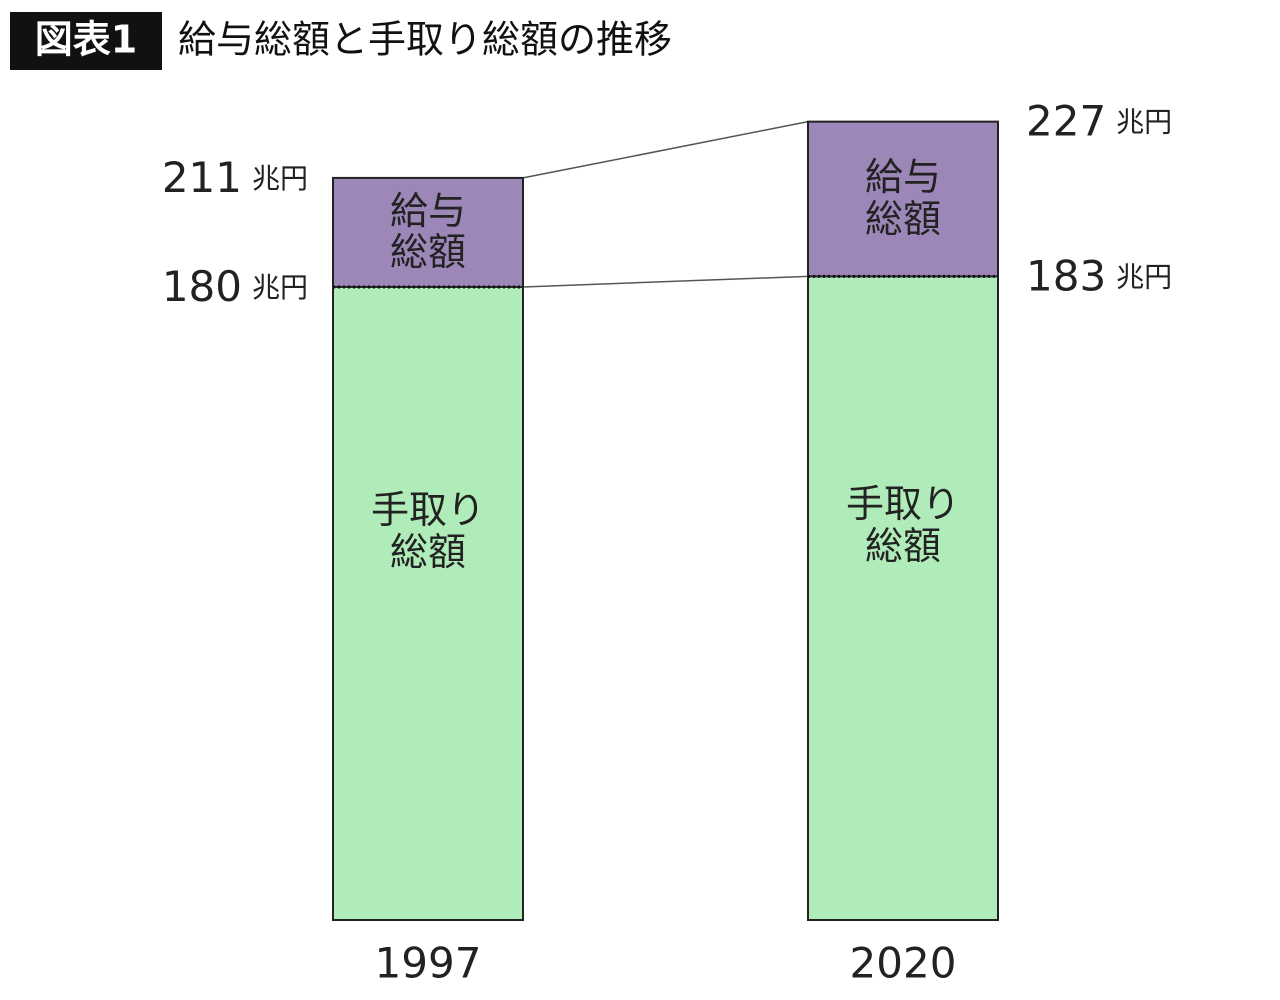 The width and height of the screenshot is (1280, 1000). I want to click on title-badge, so click(86, 41).